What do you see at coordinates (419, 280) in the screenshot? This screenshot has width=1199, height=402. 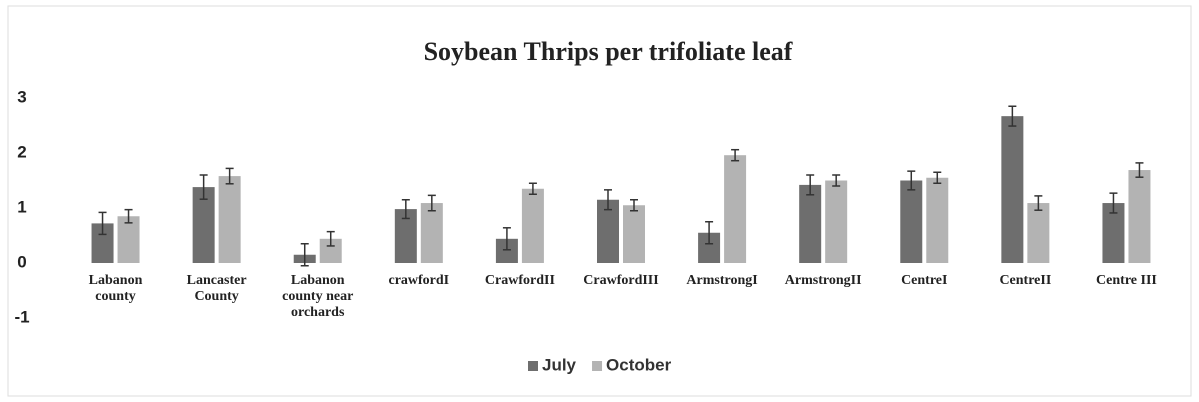 I see `x-tick-label: crawfordI` at bounding box center [419, 280].